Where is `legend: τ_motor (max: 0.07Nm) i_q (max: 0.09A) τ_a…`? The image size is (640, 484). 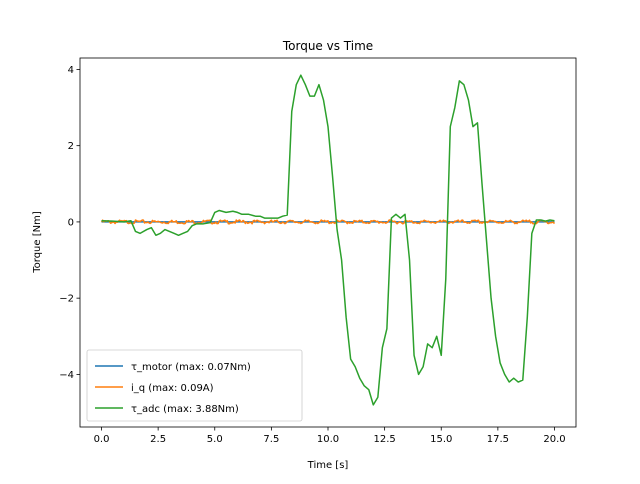
legend: τ_motor (max: 0.07Nm) i_q (max: 0.09A) τ_a… is located at coordinates (194, 385).